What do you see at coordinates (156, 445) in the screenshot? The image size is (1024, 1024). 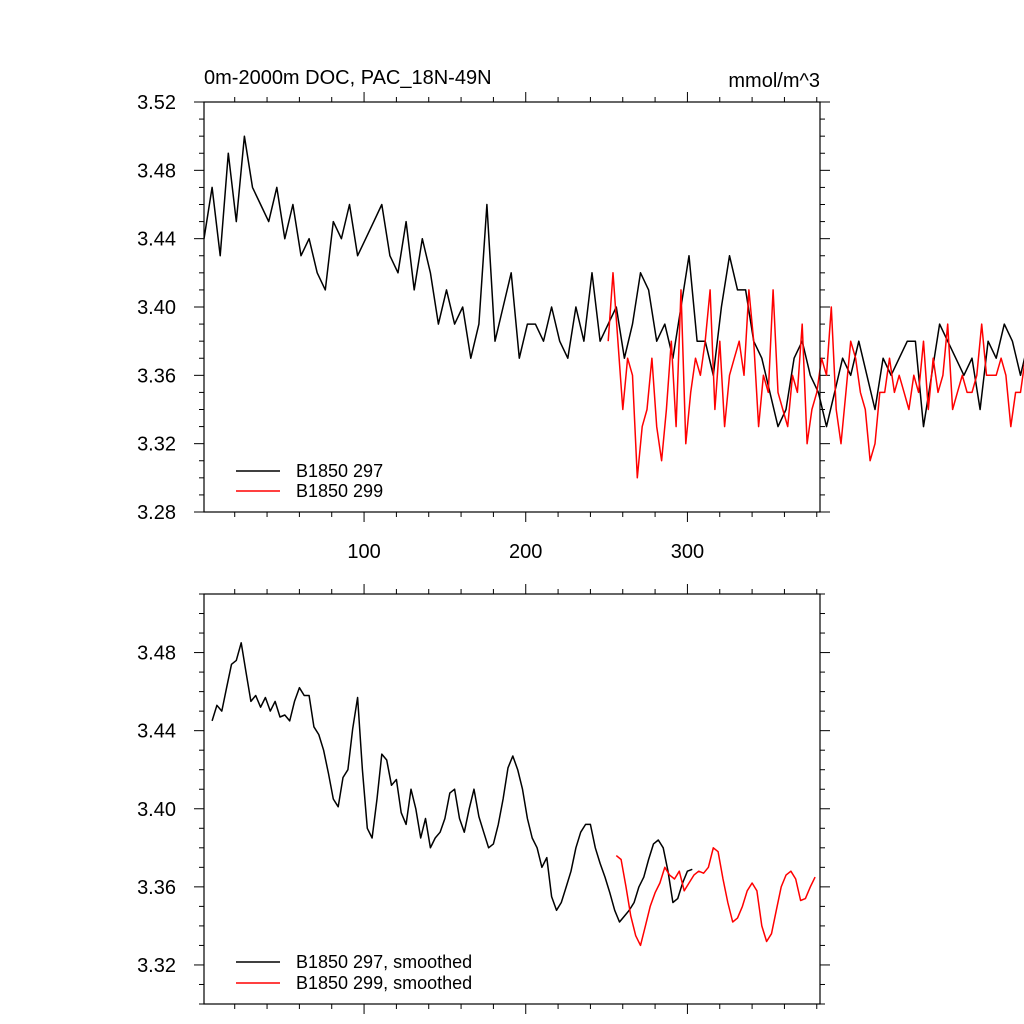 I see `top-y-tick-label: 3.32` at bounding box center [156, 445].